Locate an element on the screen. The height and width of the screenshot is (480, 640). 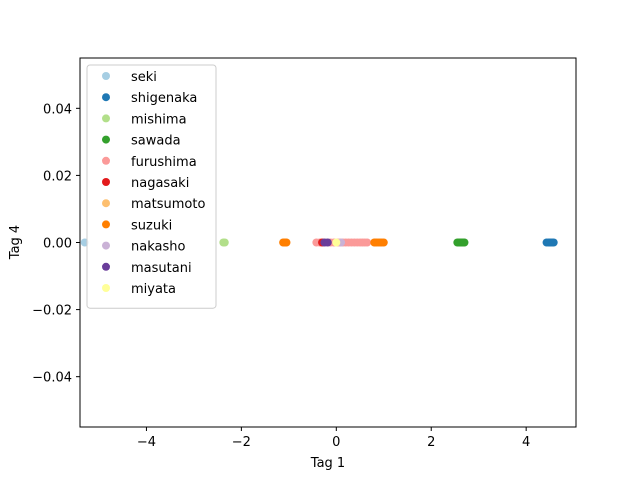
x-axis-ticks: −4 −2 0 2 4 is located at coordinates (333, 438).